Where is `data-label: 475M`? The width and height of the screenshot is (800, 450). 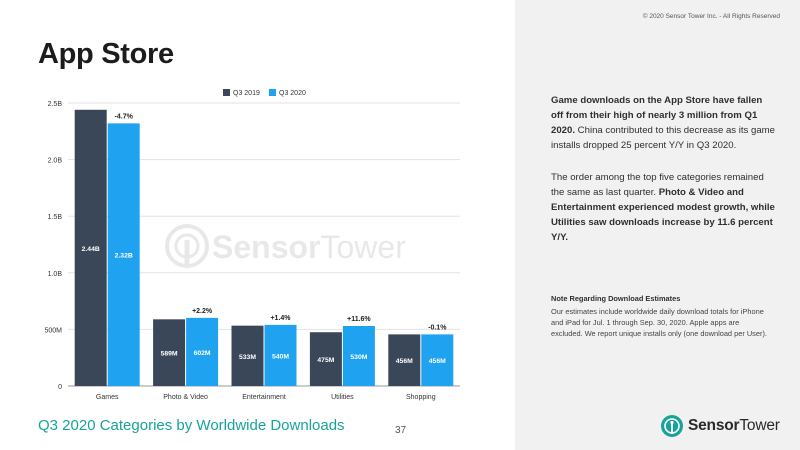 data-label: 475M is located at coordinates (325, 360).